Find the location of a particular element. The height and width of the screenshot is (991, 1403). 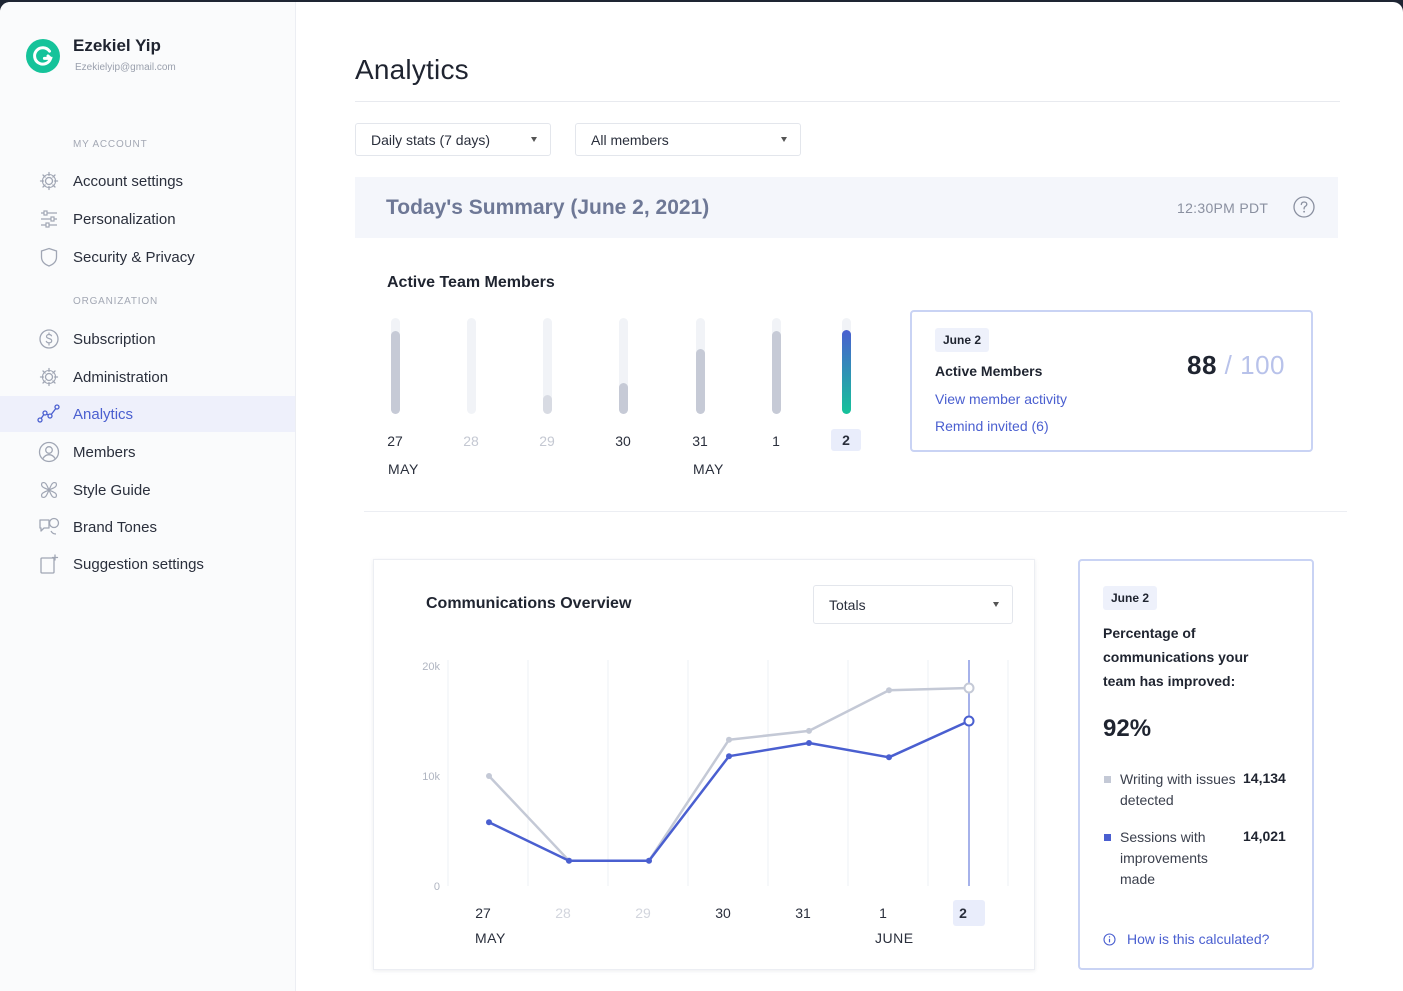

x-group-label: JUNE is located at coordinates (894, 938).